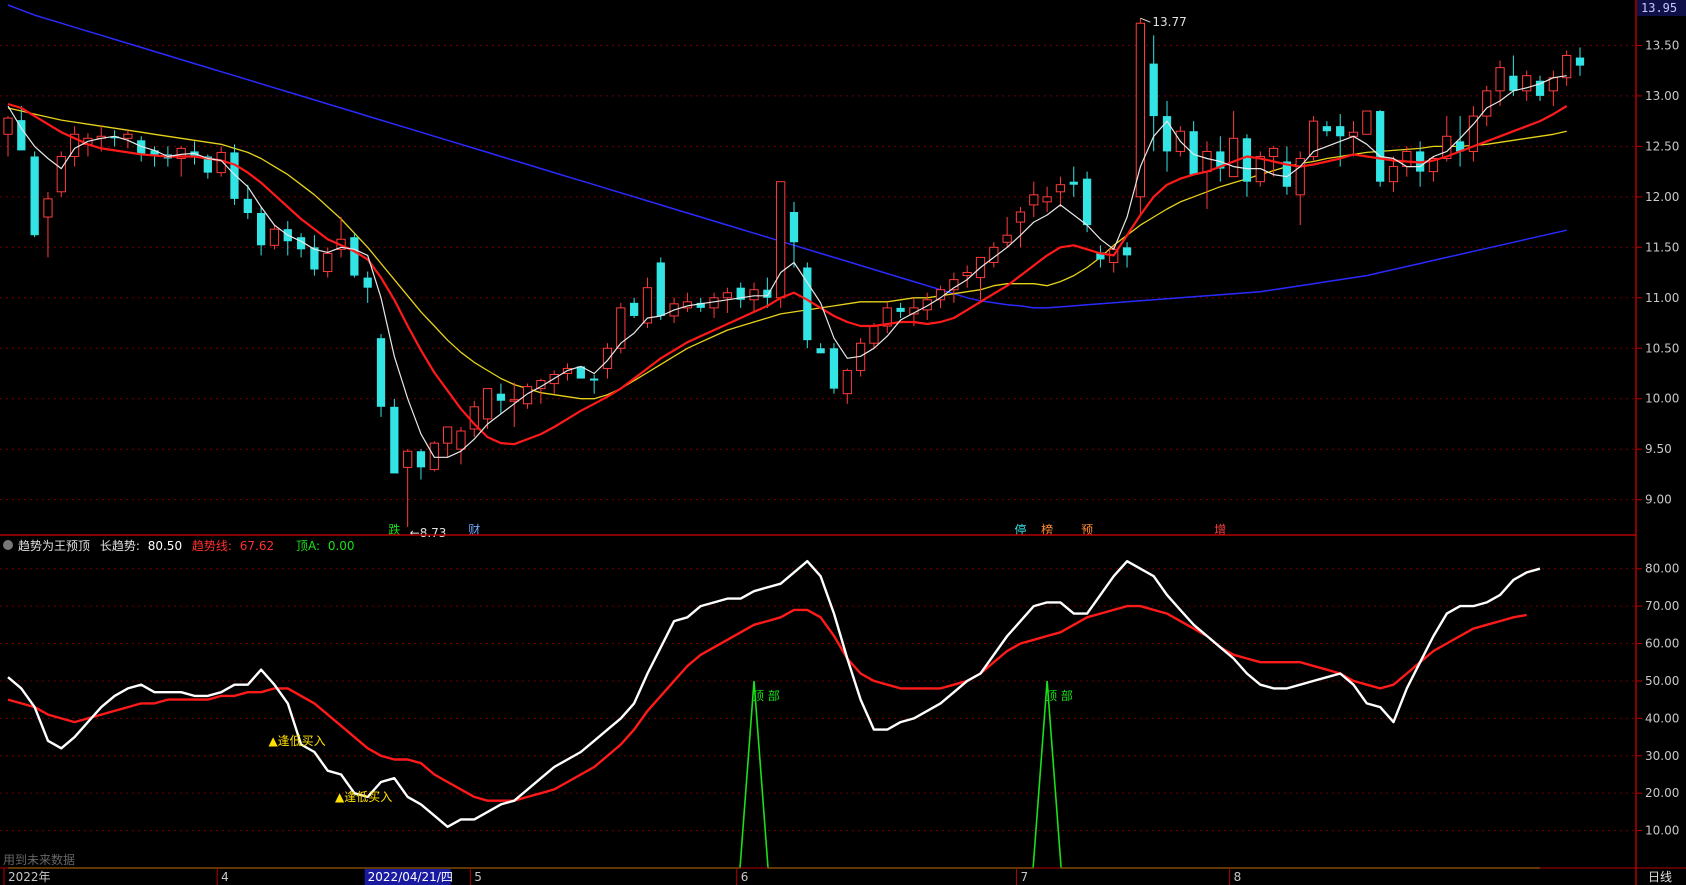  I want to click on last-price-value: 13.95, so click(1659, 8).